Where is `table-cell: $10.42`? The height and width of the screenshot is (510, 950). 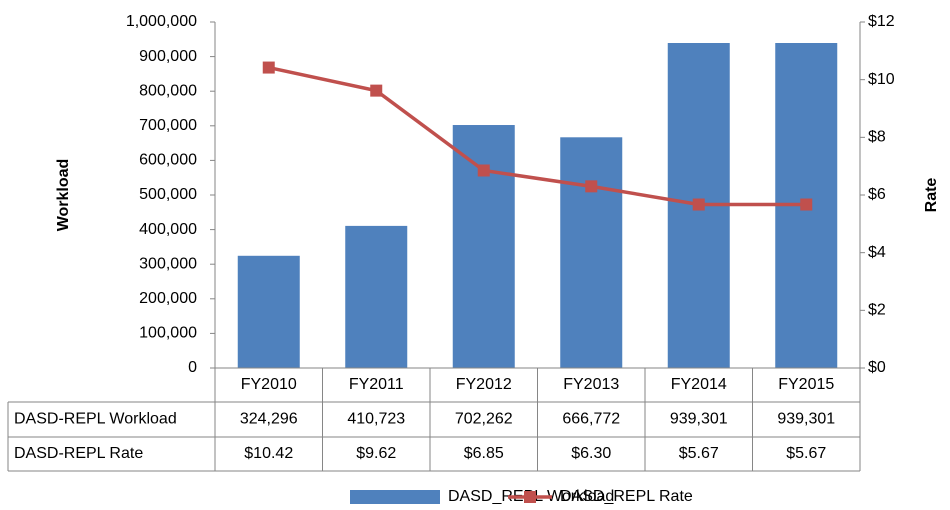 table-cell: $10.42 is located at coordinates (268, 453).